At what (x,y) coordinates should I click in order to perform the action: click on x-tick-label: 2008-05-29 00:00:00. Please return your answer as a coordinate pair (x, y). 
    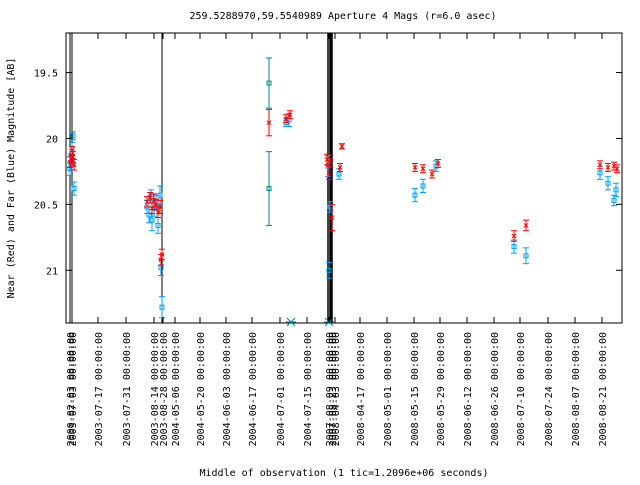
    Looking at the image, I should click on (441, 389).